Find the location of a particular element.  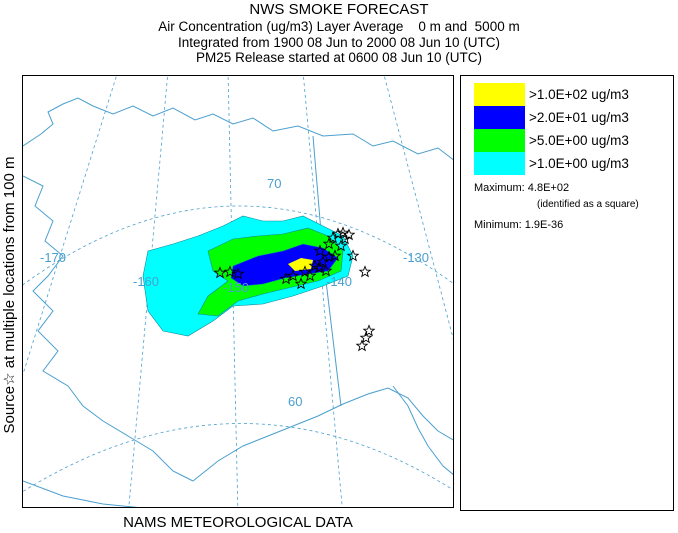

minimum-stat: Minimum: 1.9E-36 is located at coordinates (518, 225).